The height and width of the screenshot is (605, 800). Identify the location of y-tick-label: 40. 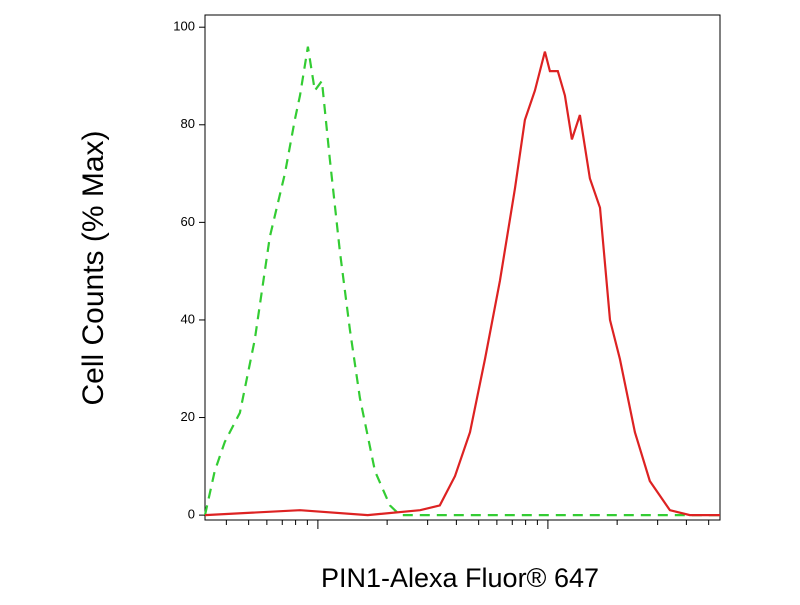
(188, 318).